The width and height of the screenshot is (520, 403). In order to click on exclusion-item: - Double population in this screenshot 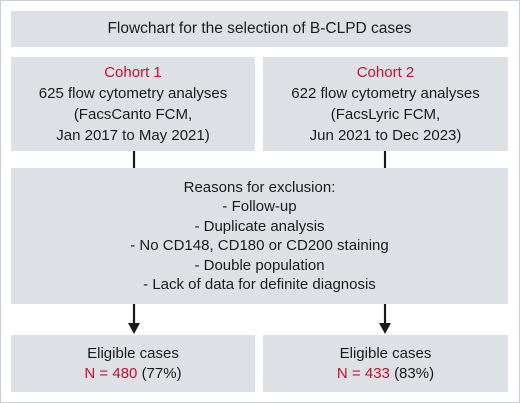, I will do `click(259, 265)`.